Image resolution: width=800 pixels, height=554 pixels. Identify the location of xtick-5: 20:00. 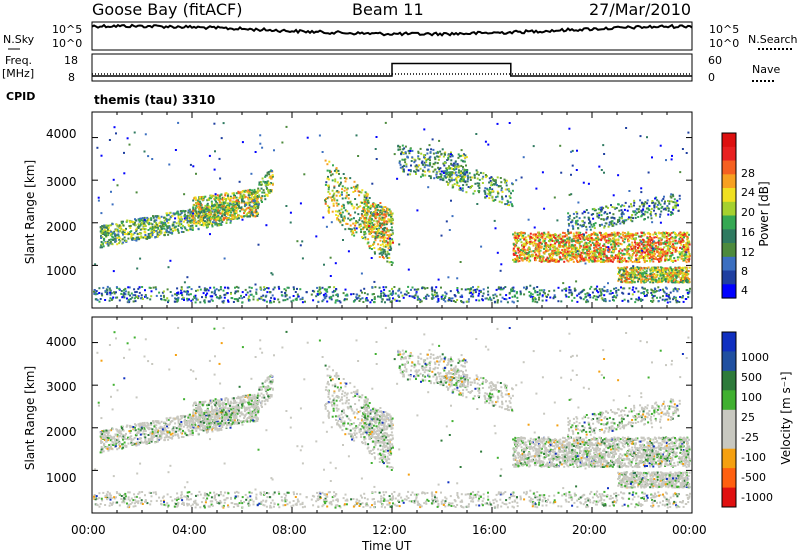
(589, 530).